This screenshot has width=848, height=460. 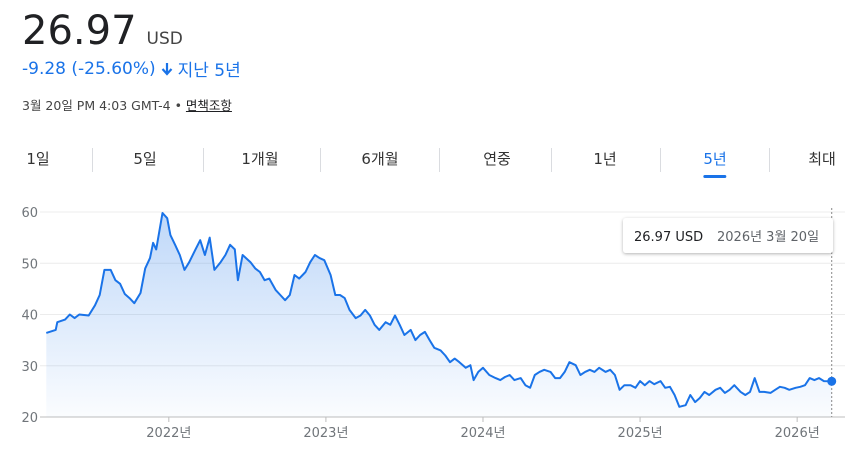 What do you see at coordinates (89, 68) in the screenshot?
I see `change: -9.28 (-25.60%)` at bounding box center [89, 68].